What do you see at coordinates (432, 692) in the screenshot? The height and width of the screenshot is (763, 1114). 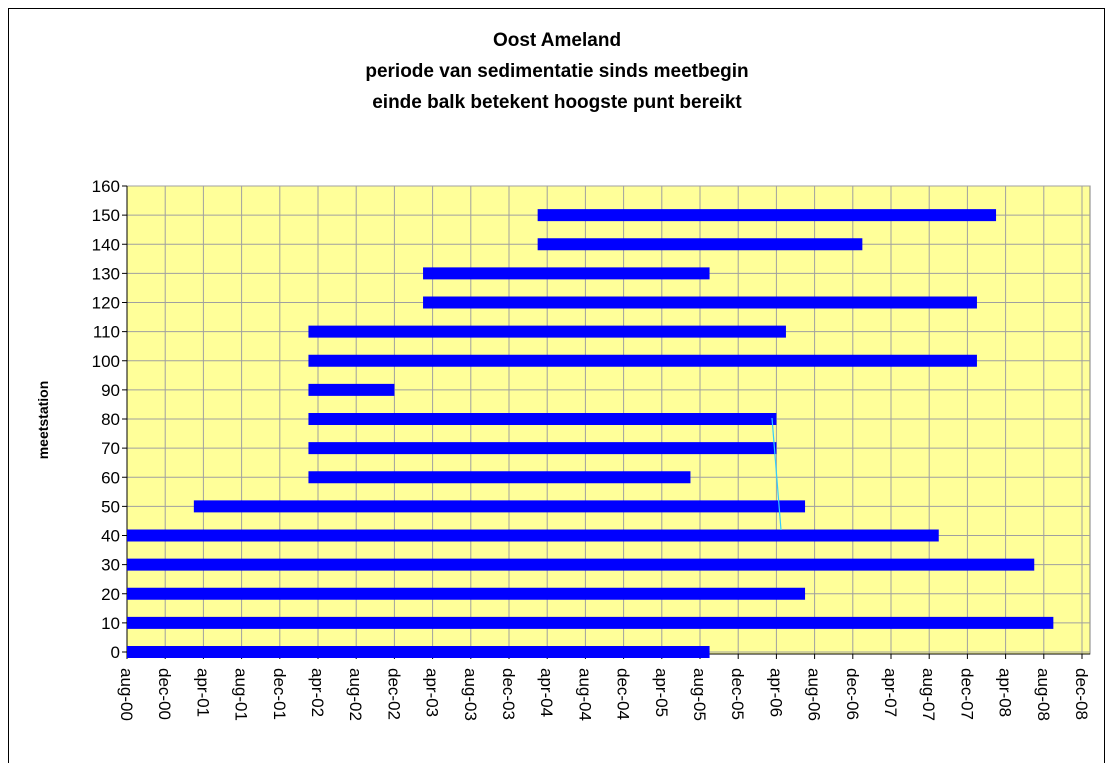 I see `x-tick-label: apr-03` at bounding box center [432, 692].